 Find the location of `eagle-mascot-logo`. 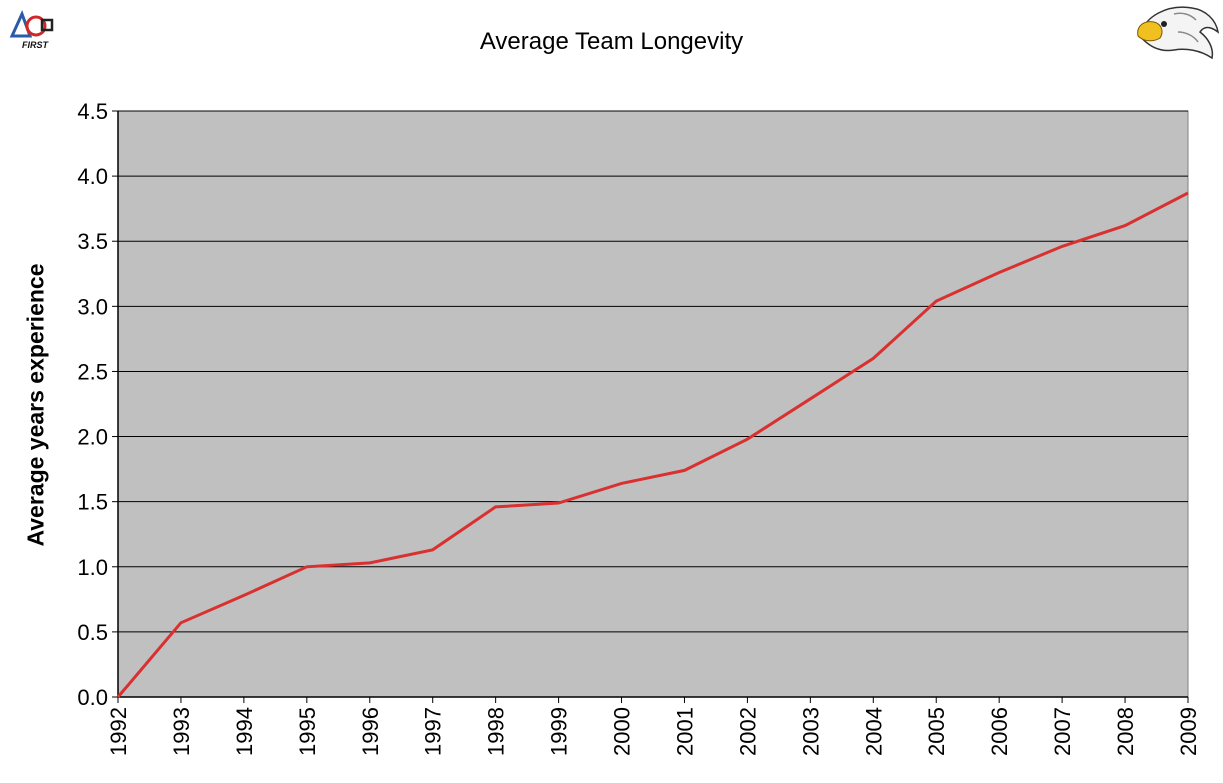

eagle-mascot-logo is located at coordinates (1177, 34).